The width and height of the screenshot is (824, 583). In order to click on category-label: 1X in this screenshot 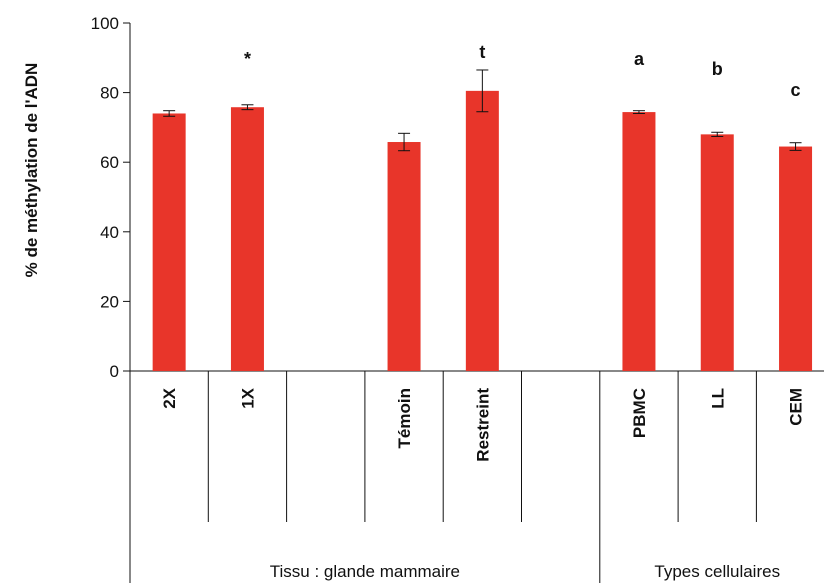, I will do `click(247, 397)`.